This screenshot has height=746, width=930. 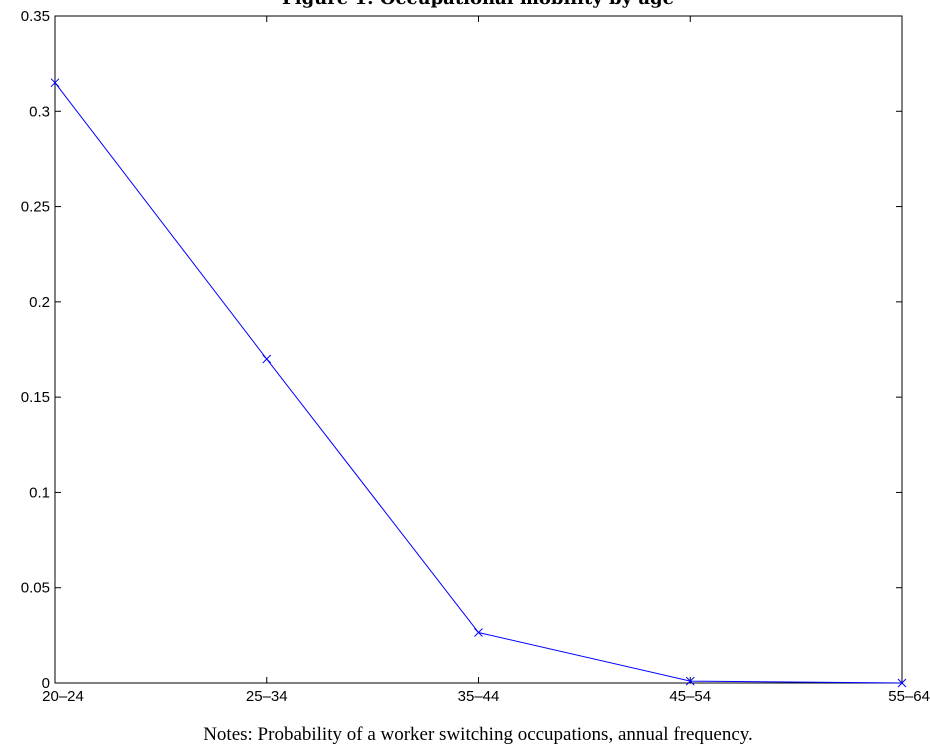 What do you see at coordinates (46, 683) in the screenshot?
I see `y-tick-label: 0` at bounding box center [46, 683].